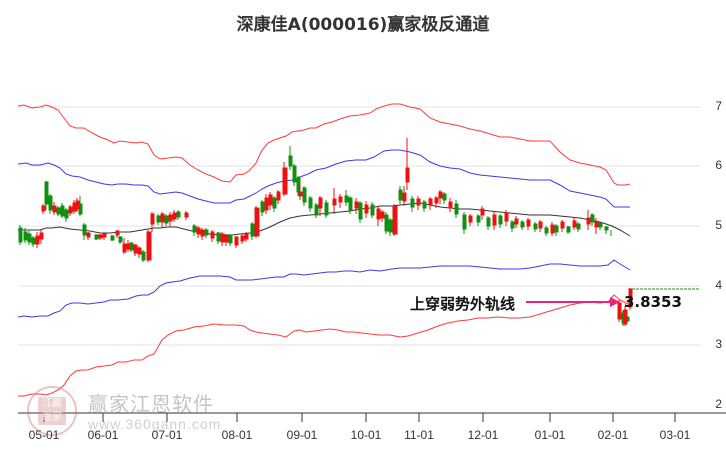 The height and width of the screenshot is (450, 726). What do you see at coordinates (359, 417) in the screenshot?
I see `x-axis-ticks` at bounding box center [359, 417].